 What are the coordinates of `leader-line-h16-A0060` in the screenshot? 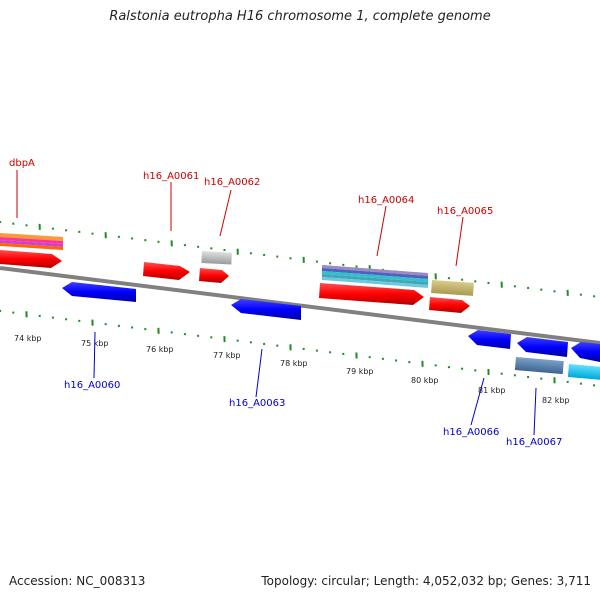 It's located at (94, 355).